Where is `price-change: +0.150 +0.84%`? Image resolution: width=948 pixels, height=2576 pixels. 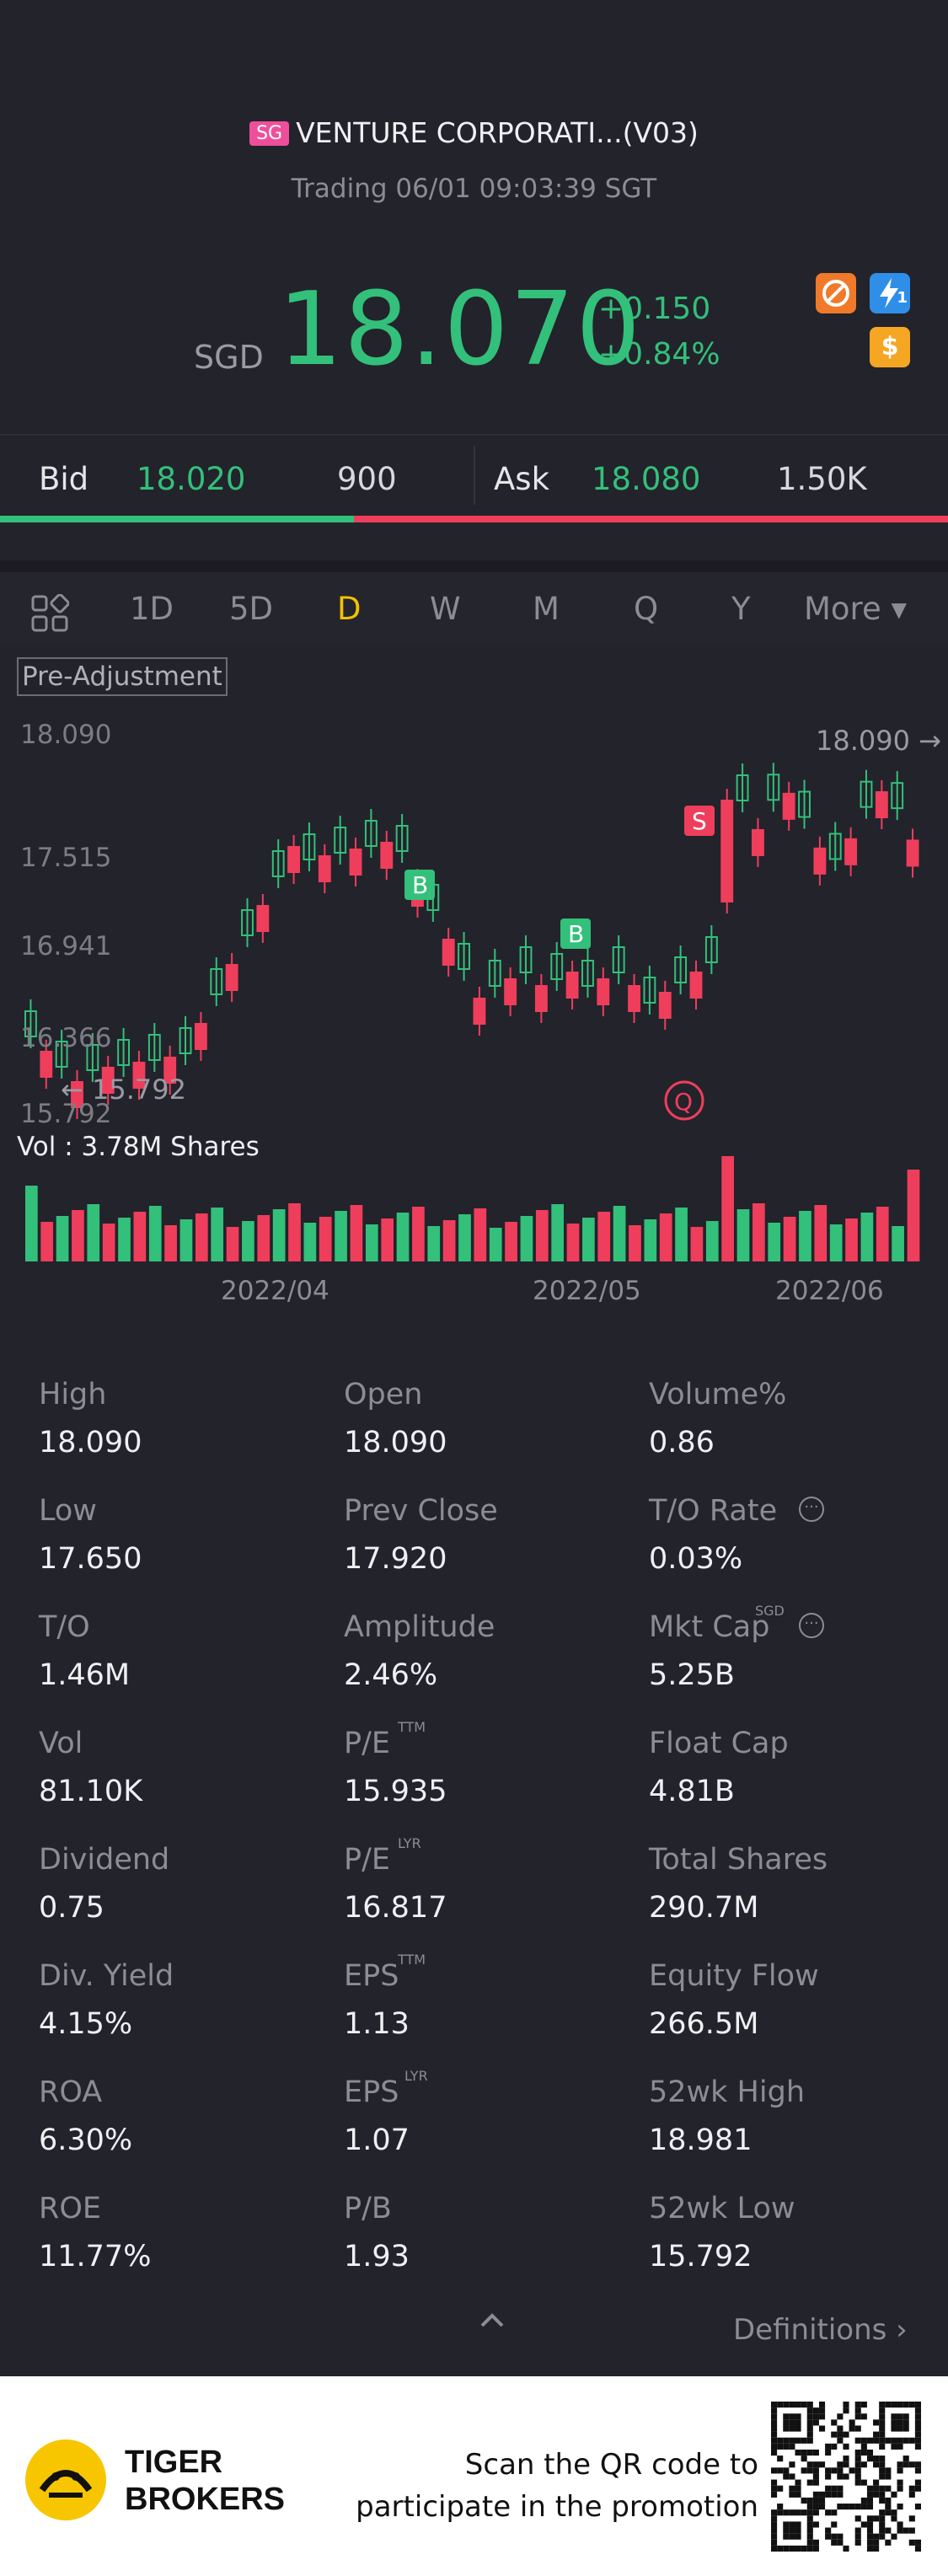
price-change: +0.150 +0.84% is located at coordinates (659, 332).